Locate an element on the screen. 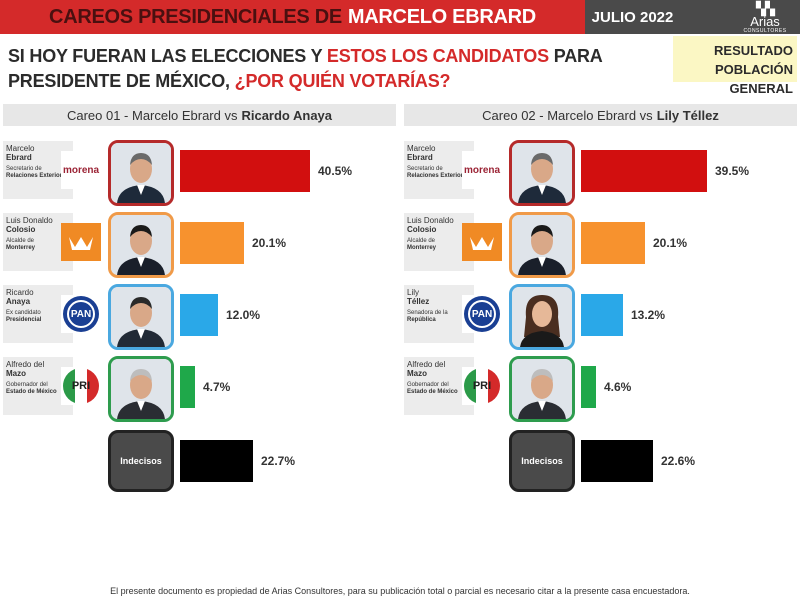  party-logo-pri-icon: PRI is located at coordinates (81, 386).